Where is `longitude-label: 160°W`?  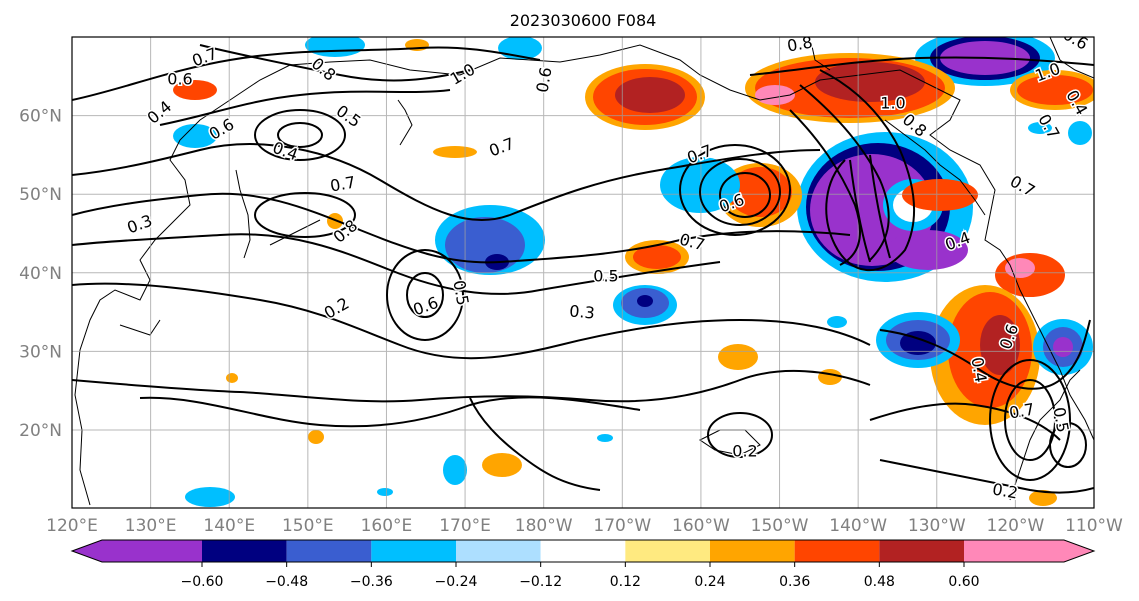
longitude-label: 160°W is located at coordinates (701, 526).